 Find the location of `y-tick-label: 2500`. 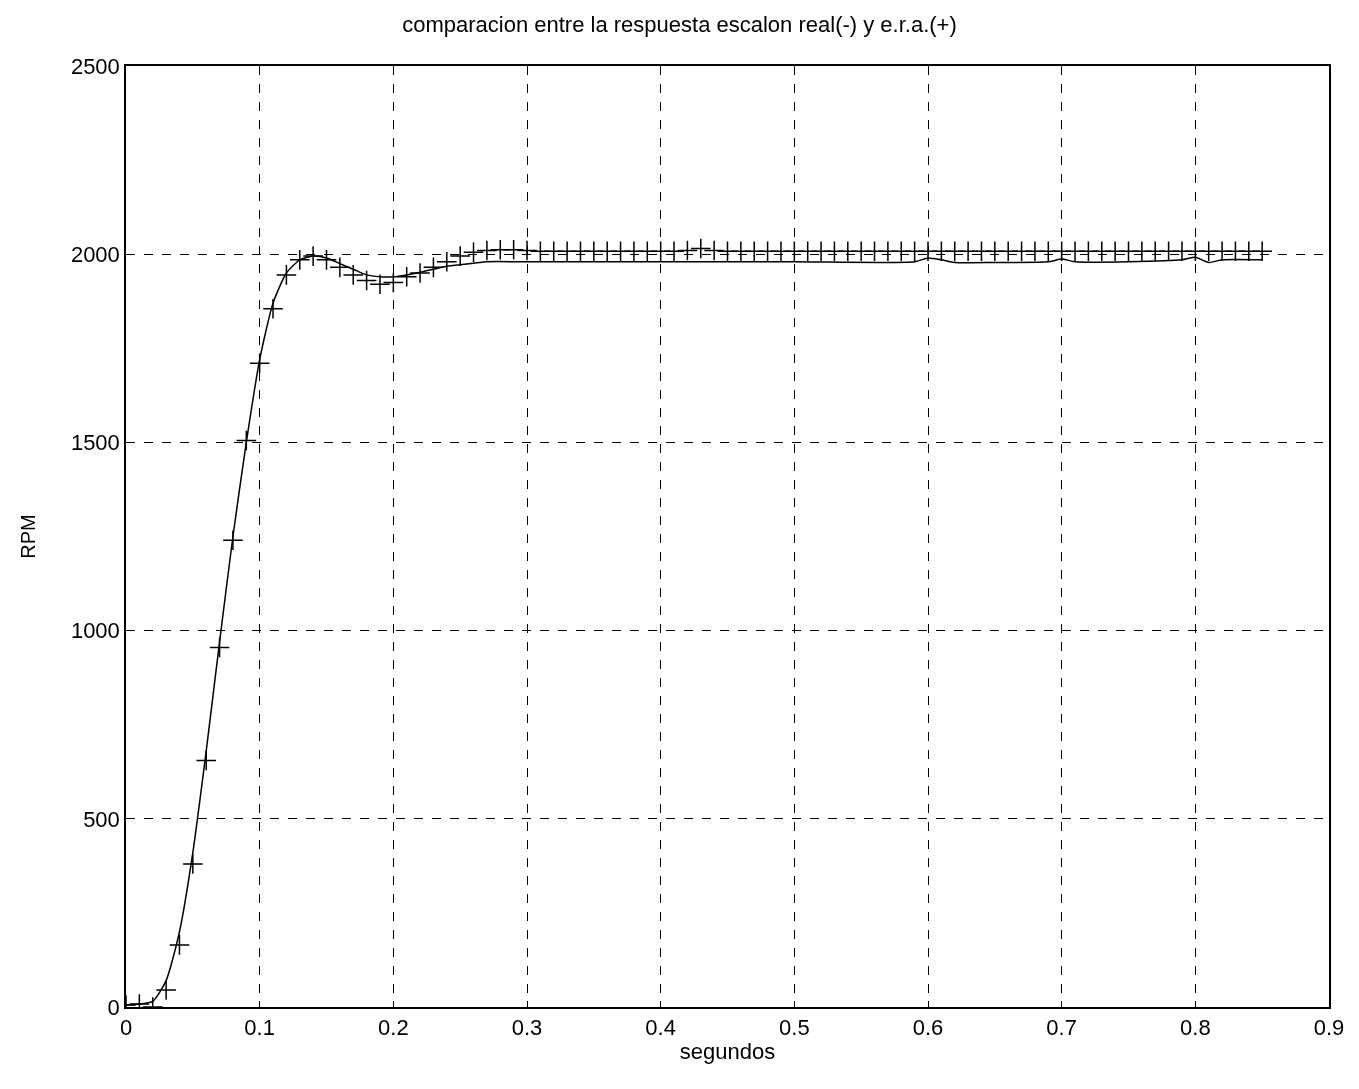

y-tick-label: 2500 is located at coordinates (95, 66).